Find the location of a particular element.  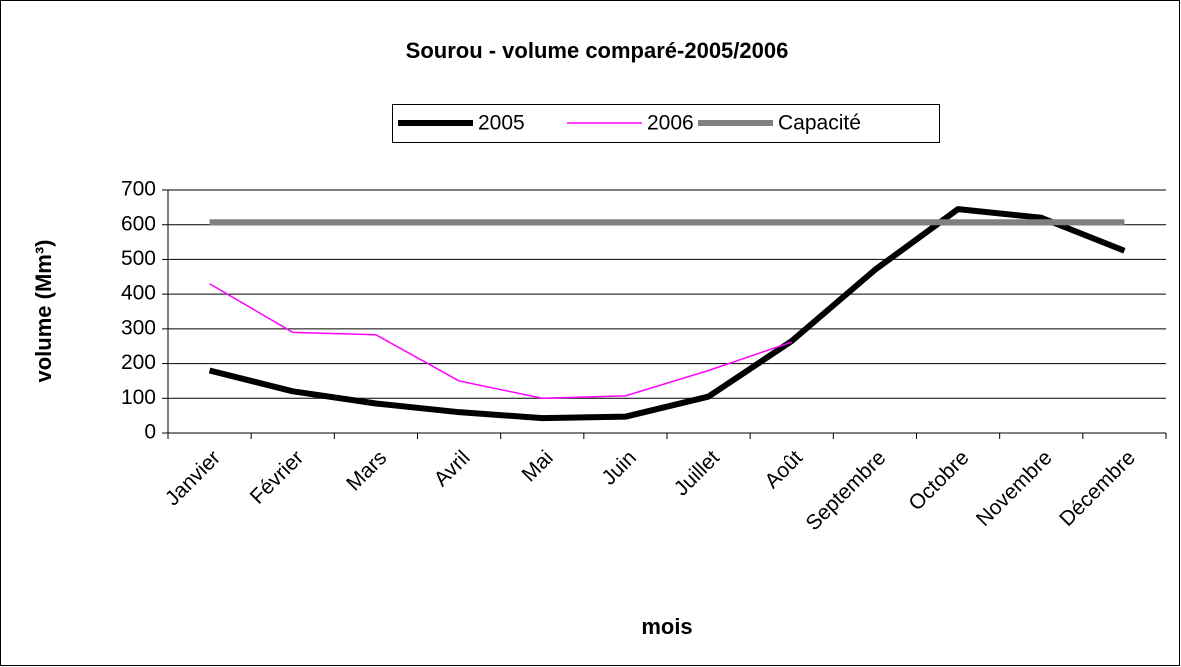

y-tick-label: 100 is located at coordinates (138, 397).